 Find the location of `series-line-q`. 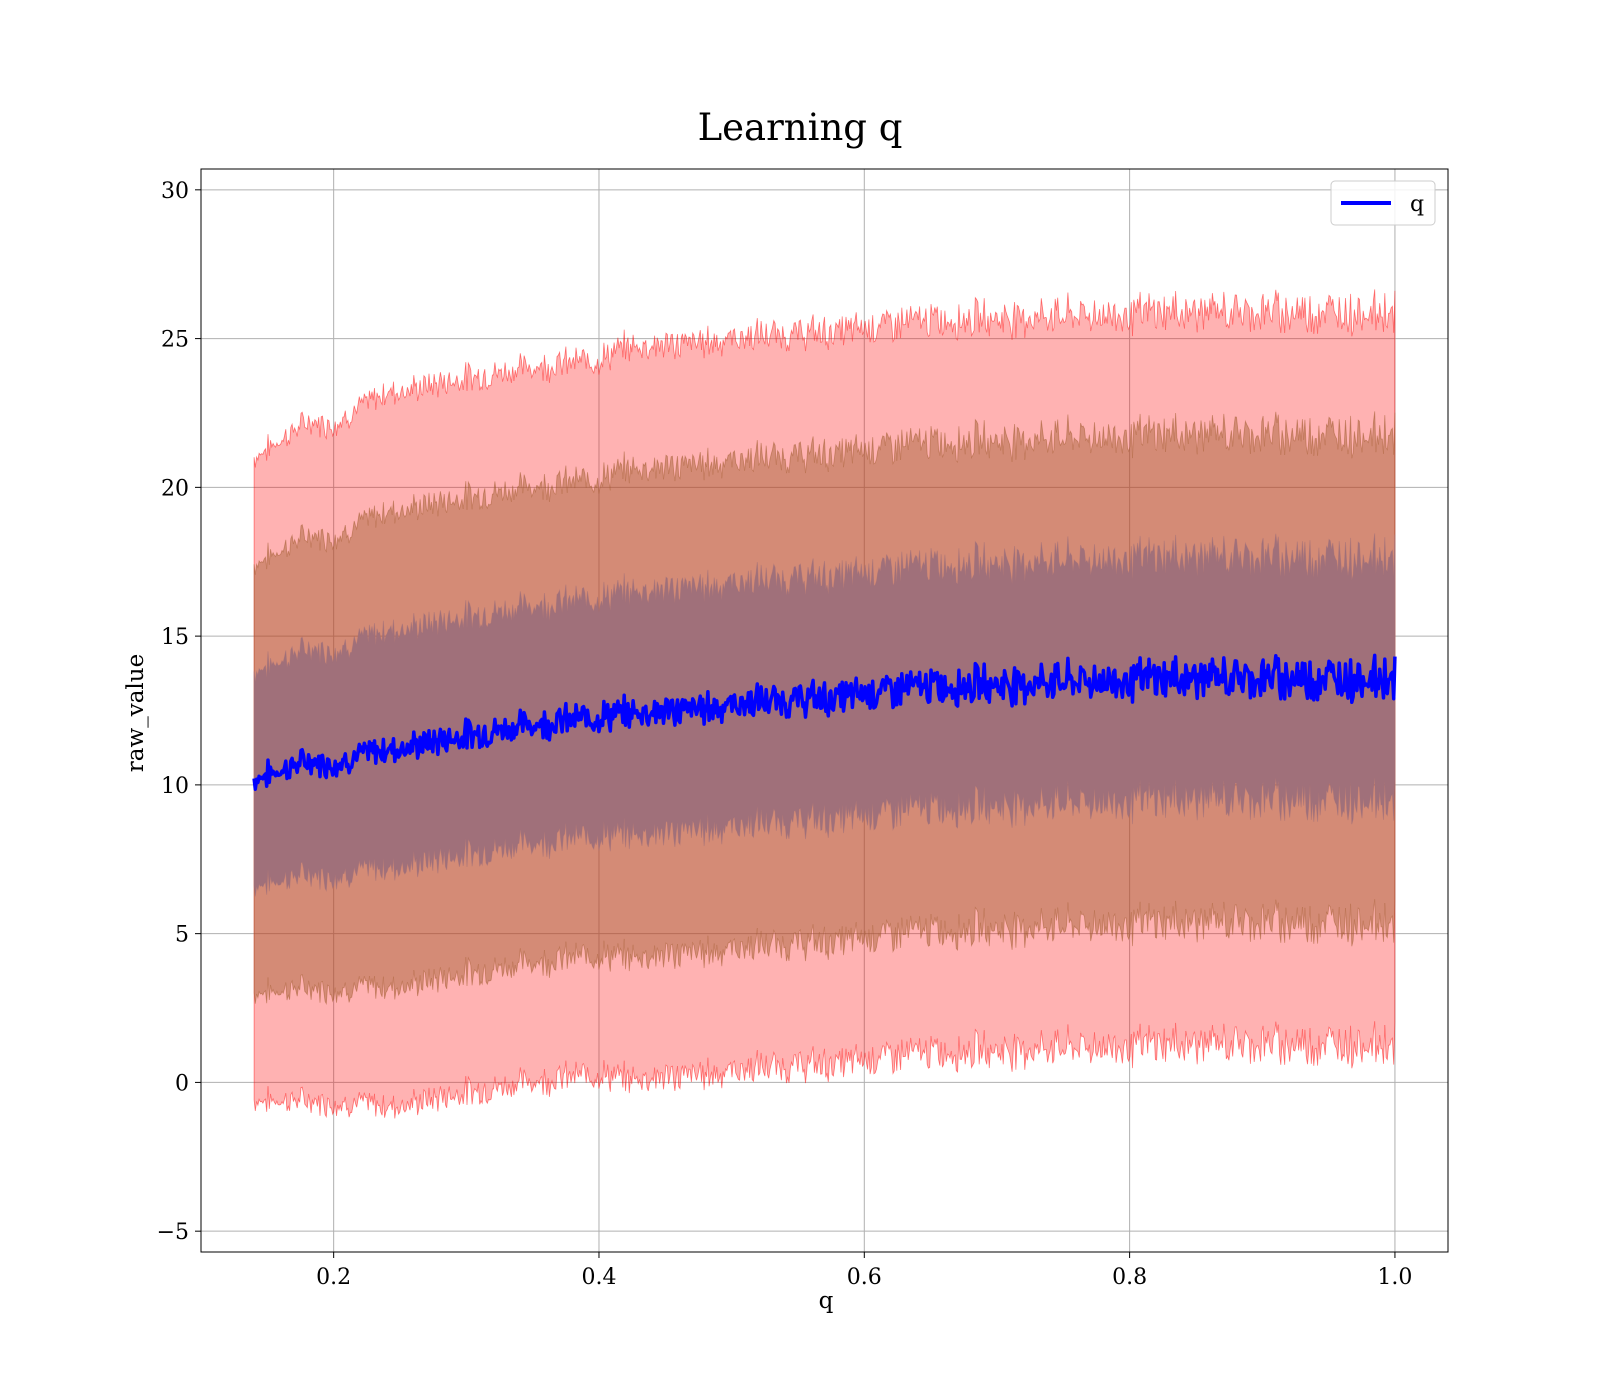

series-line-q is located at coordinates (824, 722).